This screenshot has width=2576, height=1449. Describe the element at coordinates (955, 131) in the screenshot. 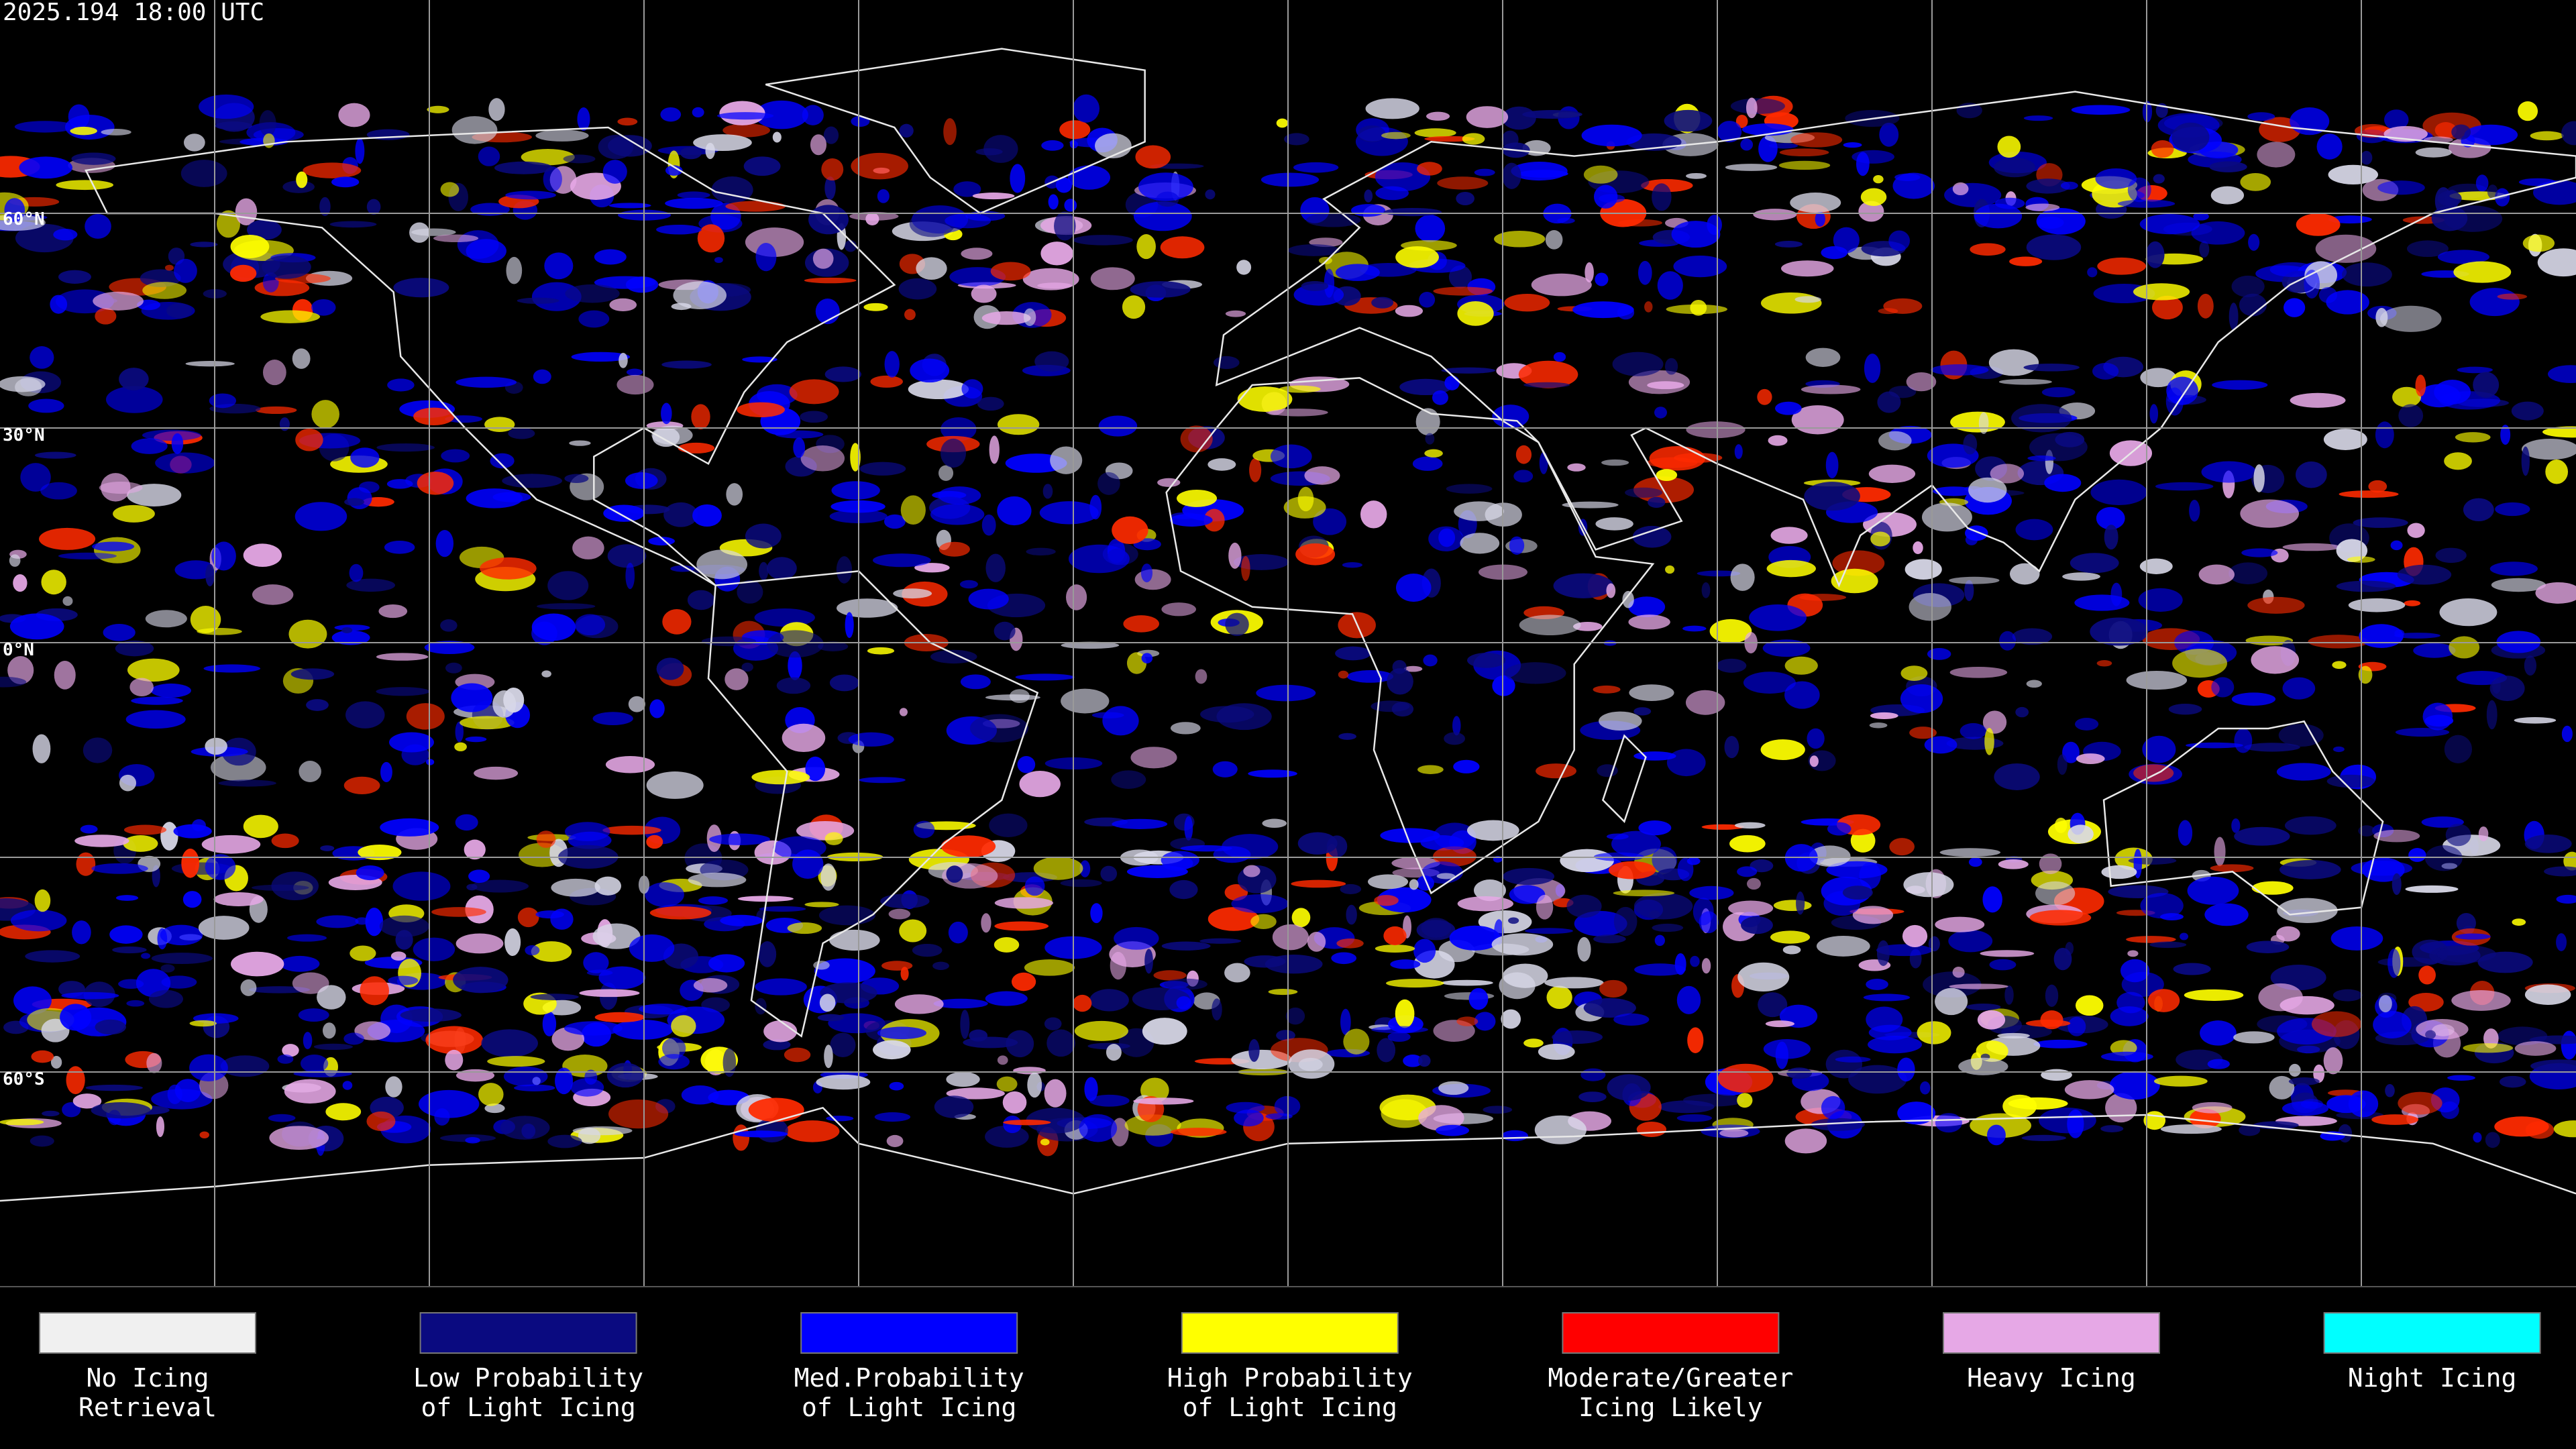

I see `coastline` at that location.